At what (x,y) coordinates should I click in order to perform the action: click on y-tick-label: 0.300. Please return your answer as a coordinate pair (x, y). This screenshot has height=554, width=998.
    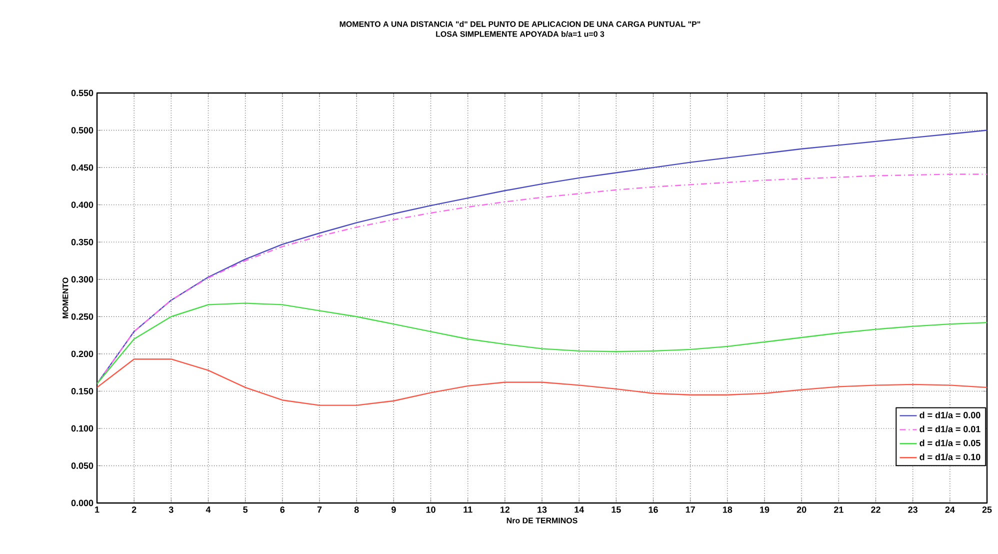
    Looking at the image, I should click on (82, 279).